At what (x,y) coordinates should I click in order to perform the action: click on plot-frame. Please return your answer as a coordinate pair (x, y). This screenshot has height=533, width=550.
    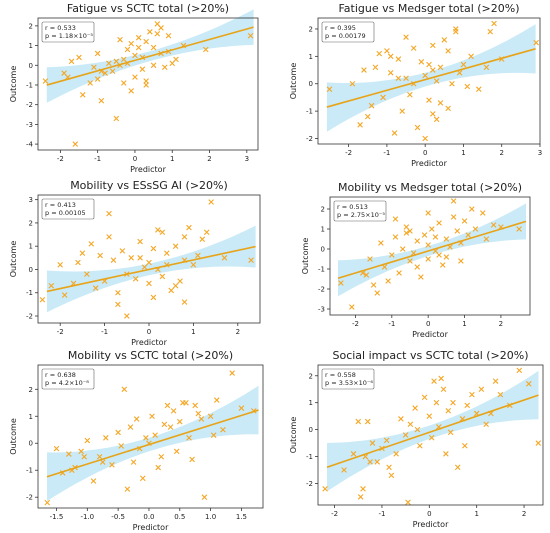
    Looking at the image, I should click on (430, 435).